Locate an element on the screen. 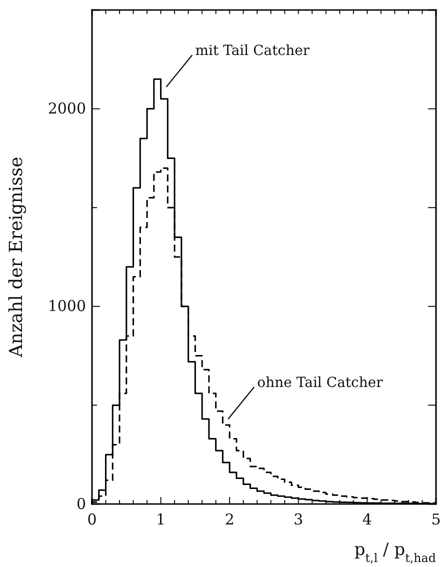 Image resolution: width=440 pixels, height=567 pixels. x-tick-label: 2 is located at coordinates (229, 519).